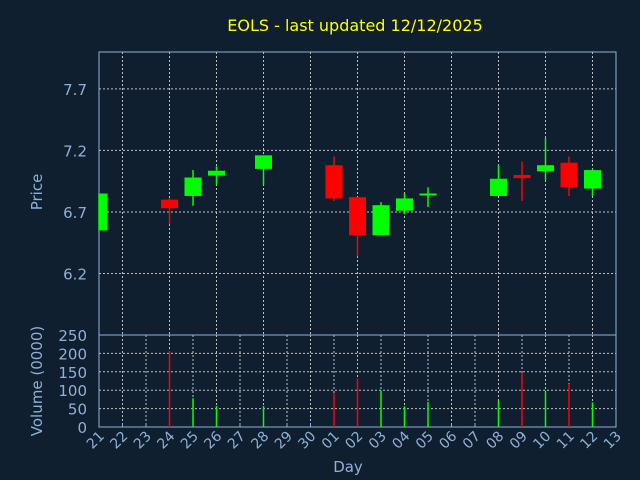  What do you see at coordinates (589, 441) in the screenshot?
I see `x-tick-label: 12` at bounding box center [589, 441].